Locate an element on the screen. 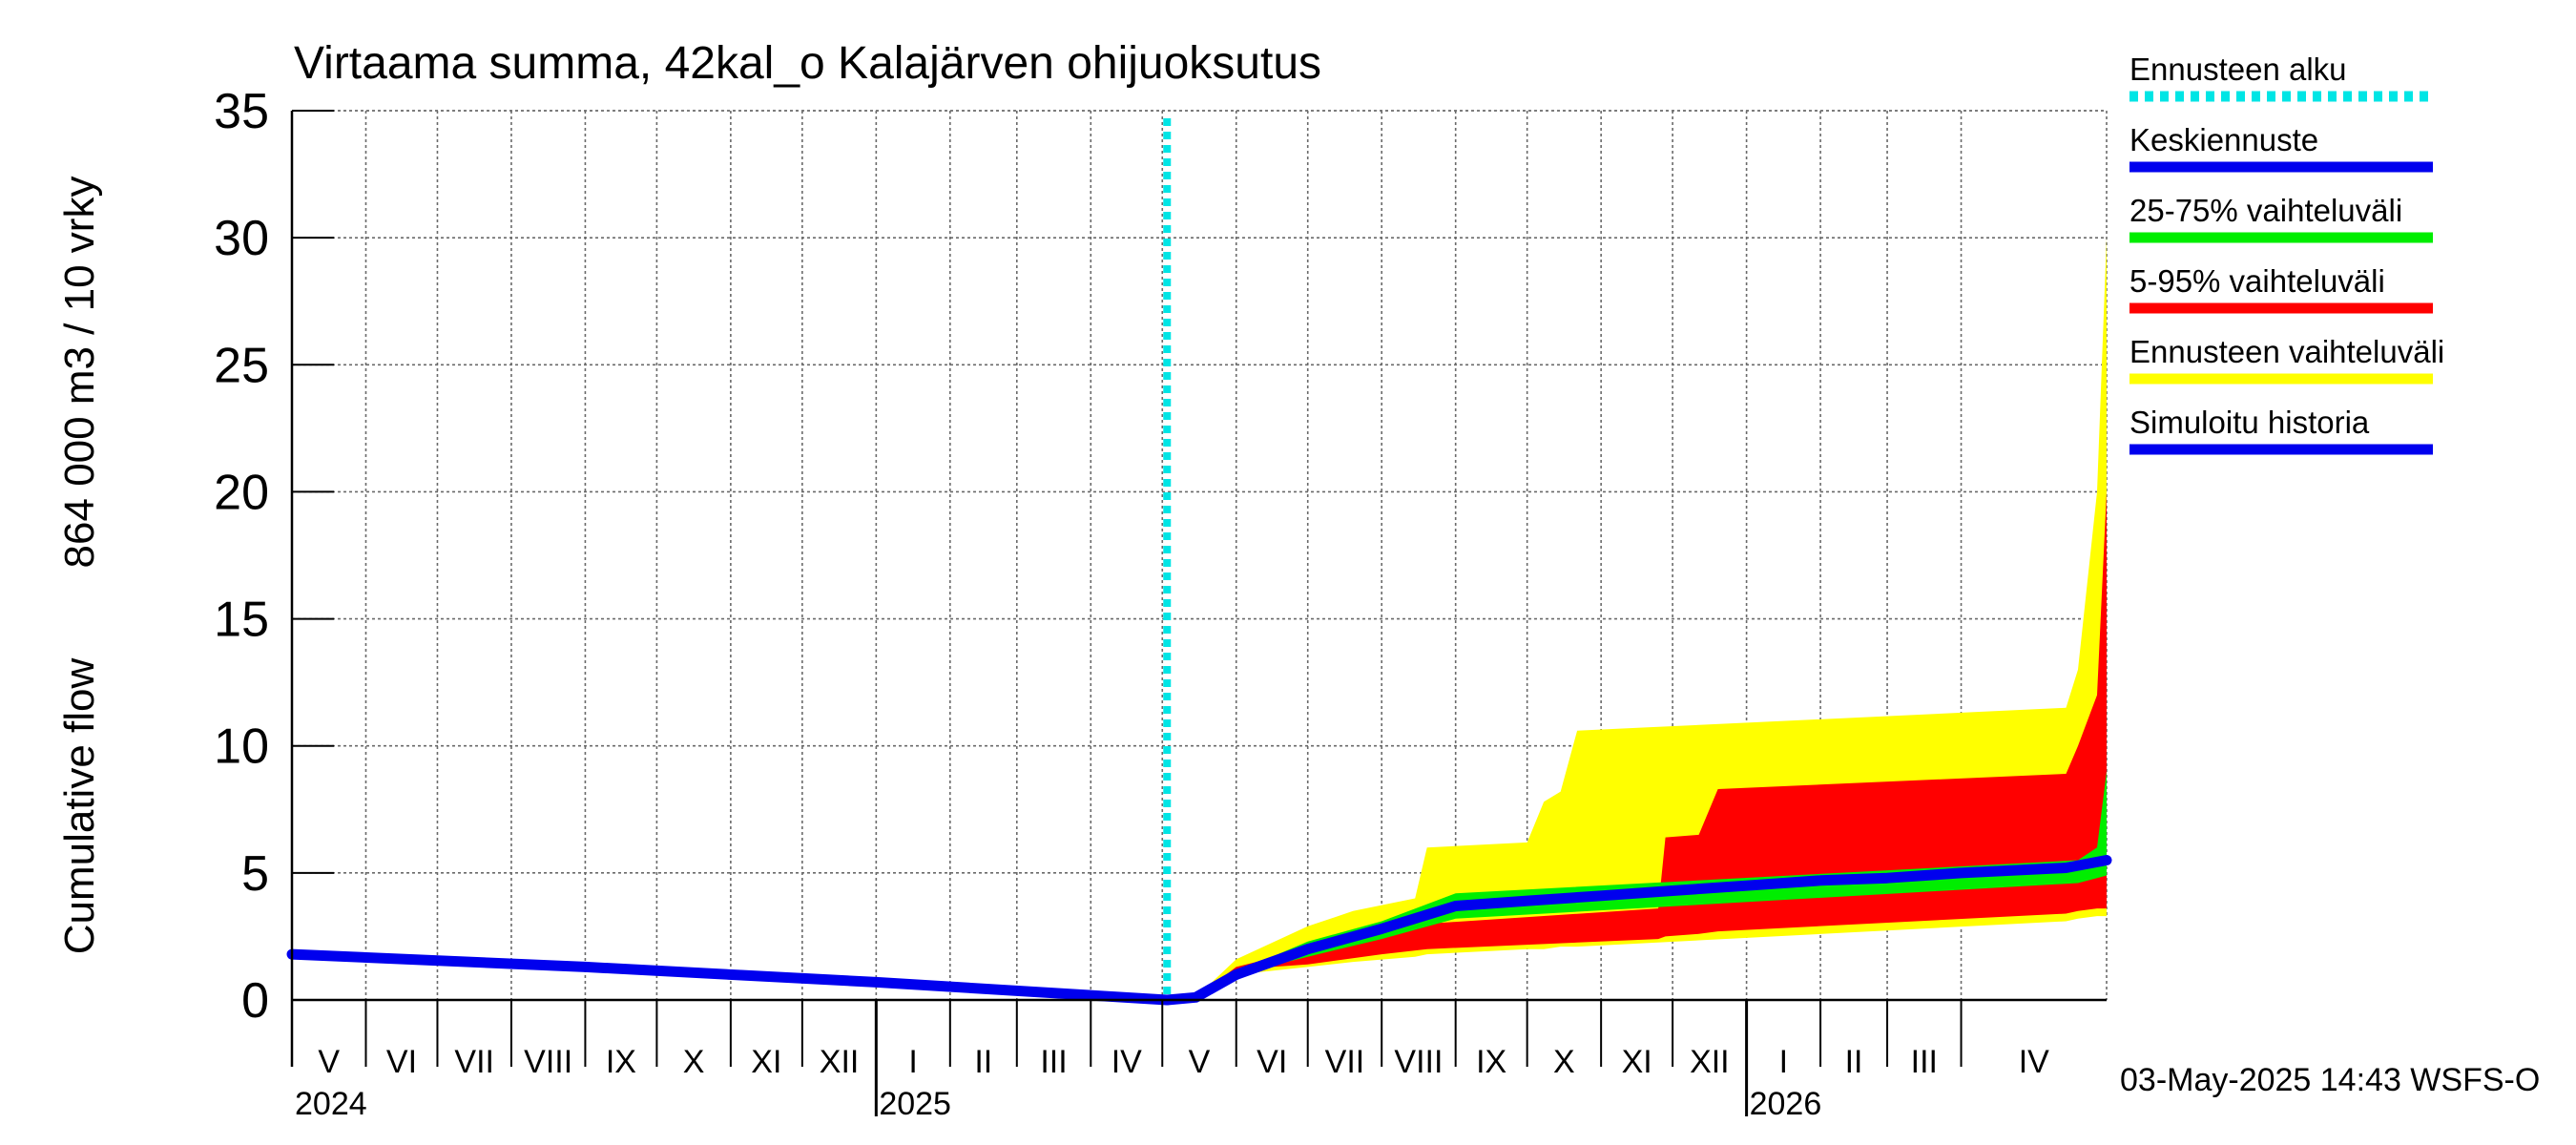 This screenshot has height=1145, width=2576. month-label-19: XII is located at coordinates (1710, 1062).